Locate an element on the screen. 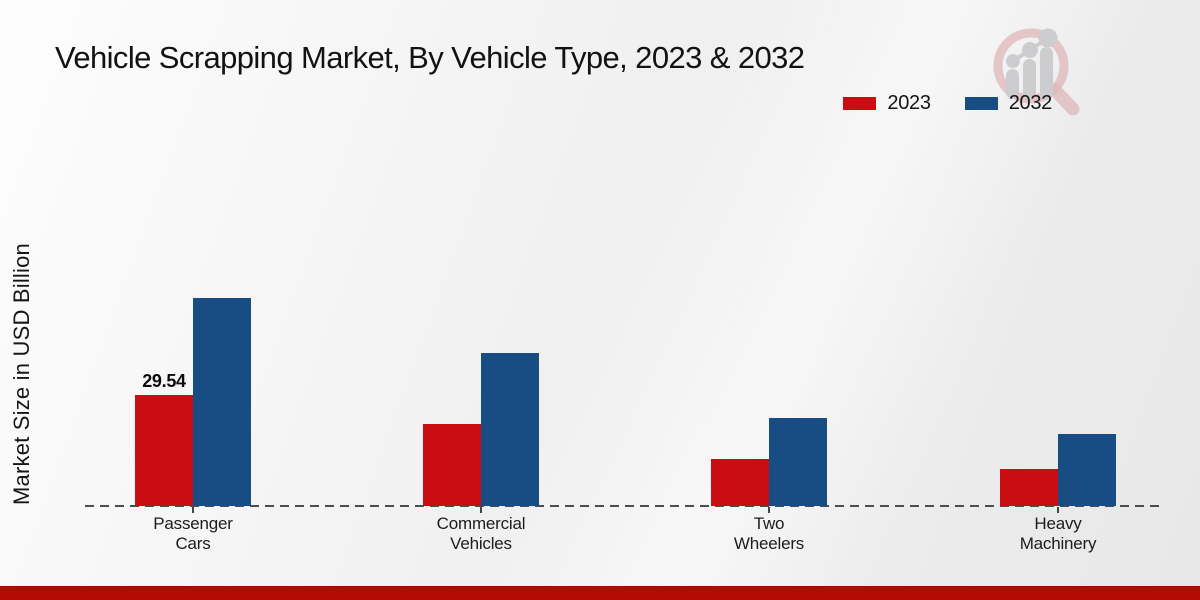 This screenshot has height=600, width=1200. x-axis-category-label-two-wheelers: Two Wheelers is located at coordinates (769, 533).